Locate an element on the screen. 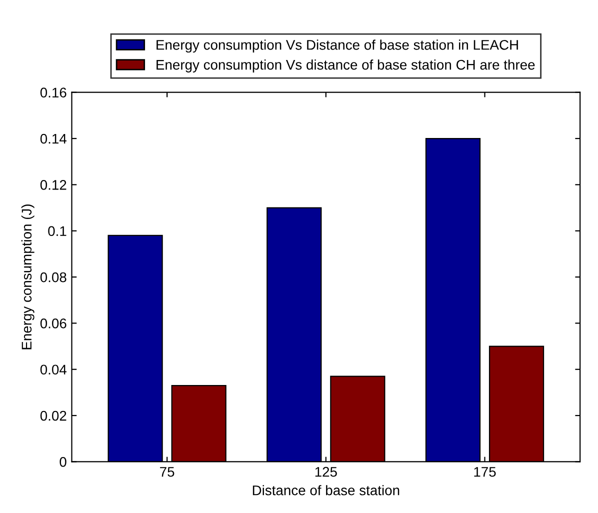 The height and width of the screenshot is (513, 598). x-tick-label: 175 is located at coordinates (485, 472).